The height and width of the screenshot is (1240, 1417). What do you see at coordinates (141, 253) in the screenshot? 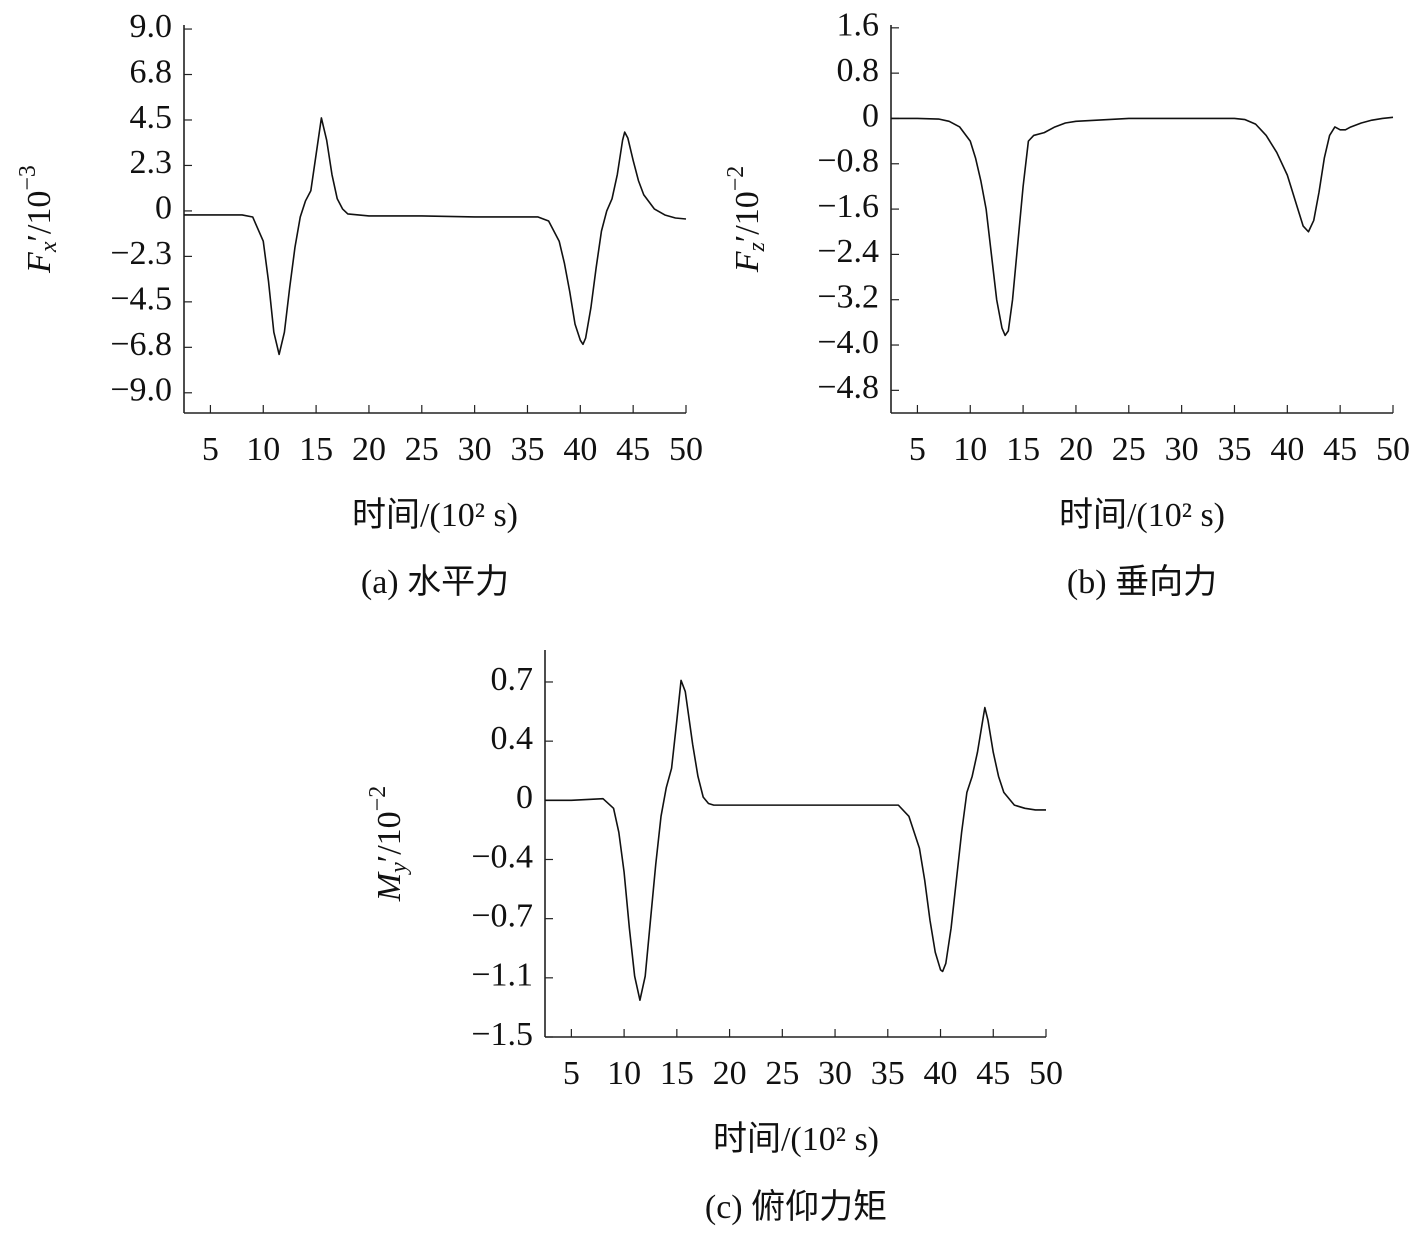
I see `y-tick-label: −2.3` at bounding box center [141, 253].